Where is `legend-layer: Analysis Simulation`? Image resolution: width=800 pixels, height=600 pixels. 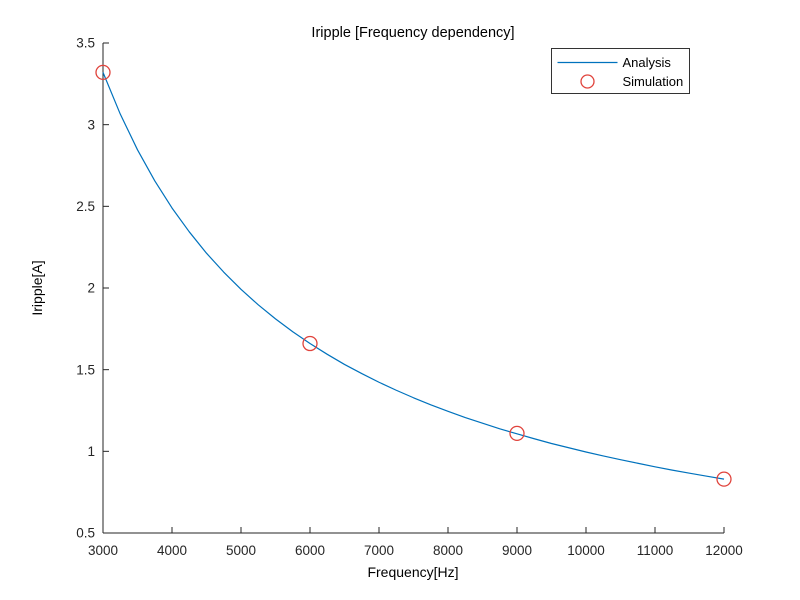
legend-layer: Analysis Simulation is located at coordinates (620, 71).